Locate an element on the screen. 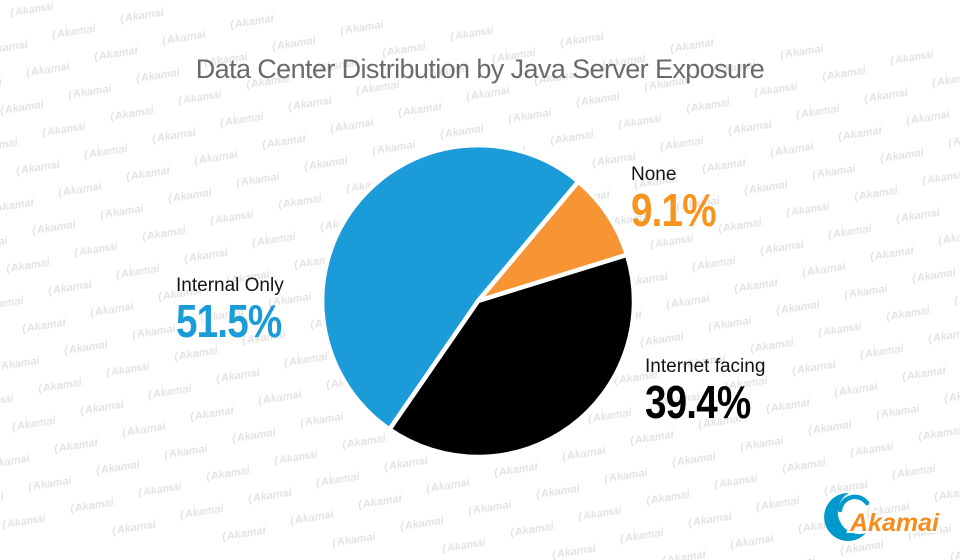 The height and width of the screenshot is (560, 960). pie-slice-internet-facing is located at coordinates (512, 356).